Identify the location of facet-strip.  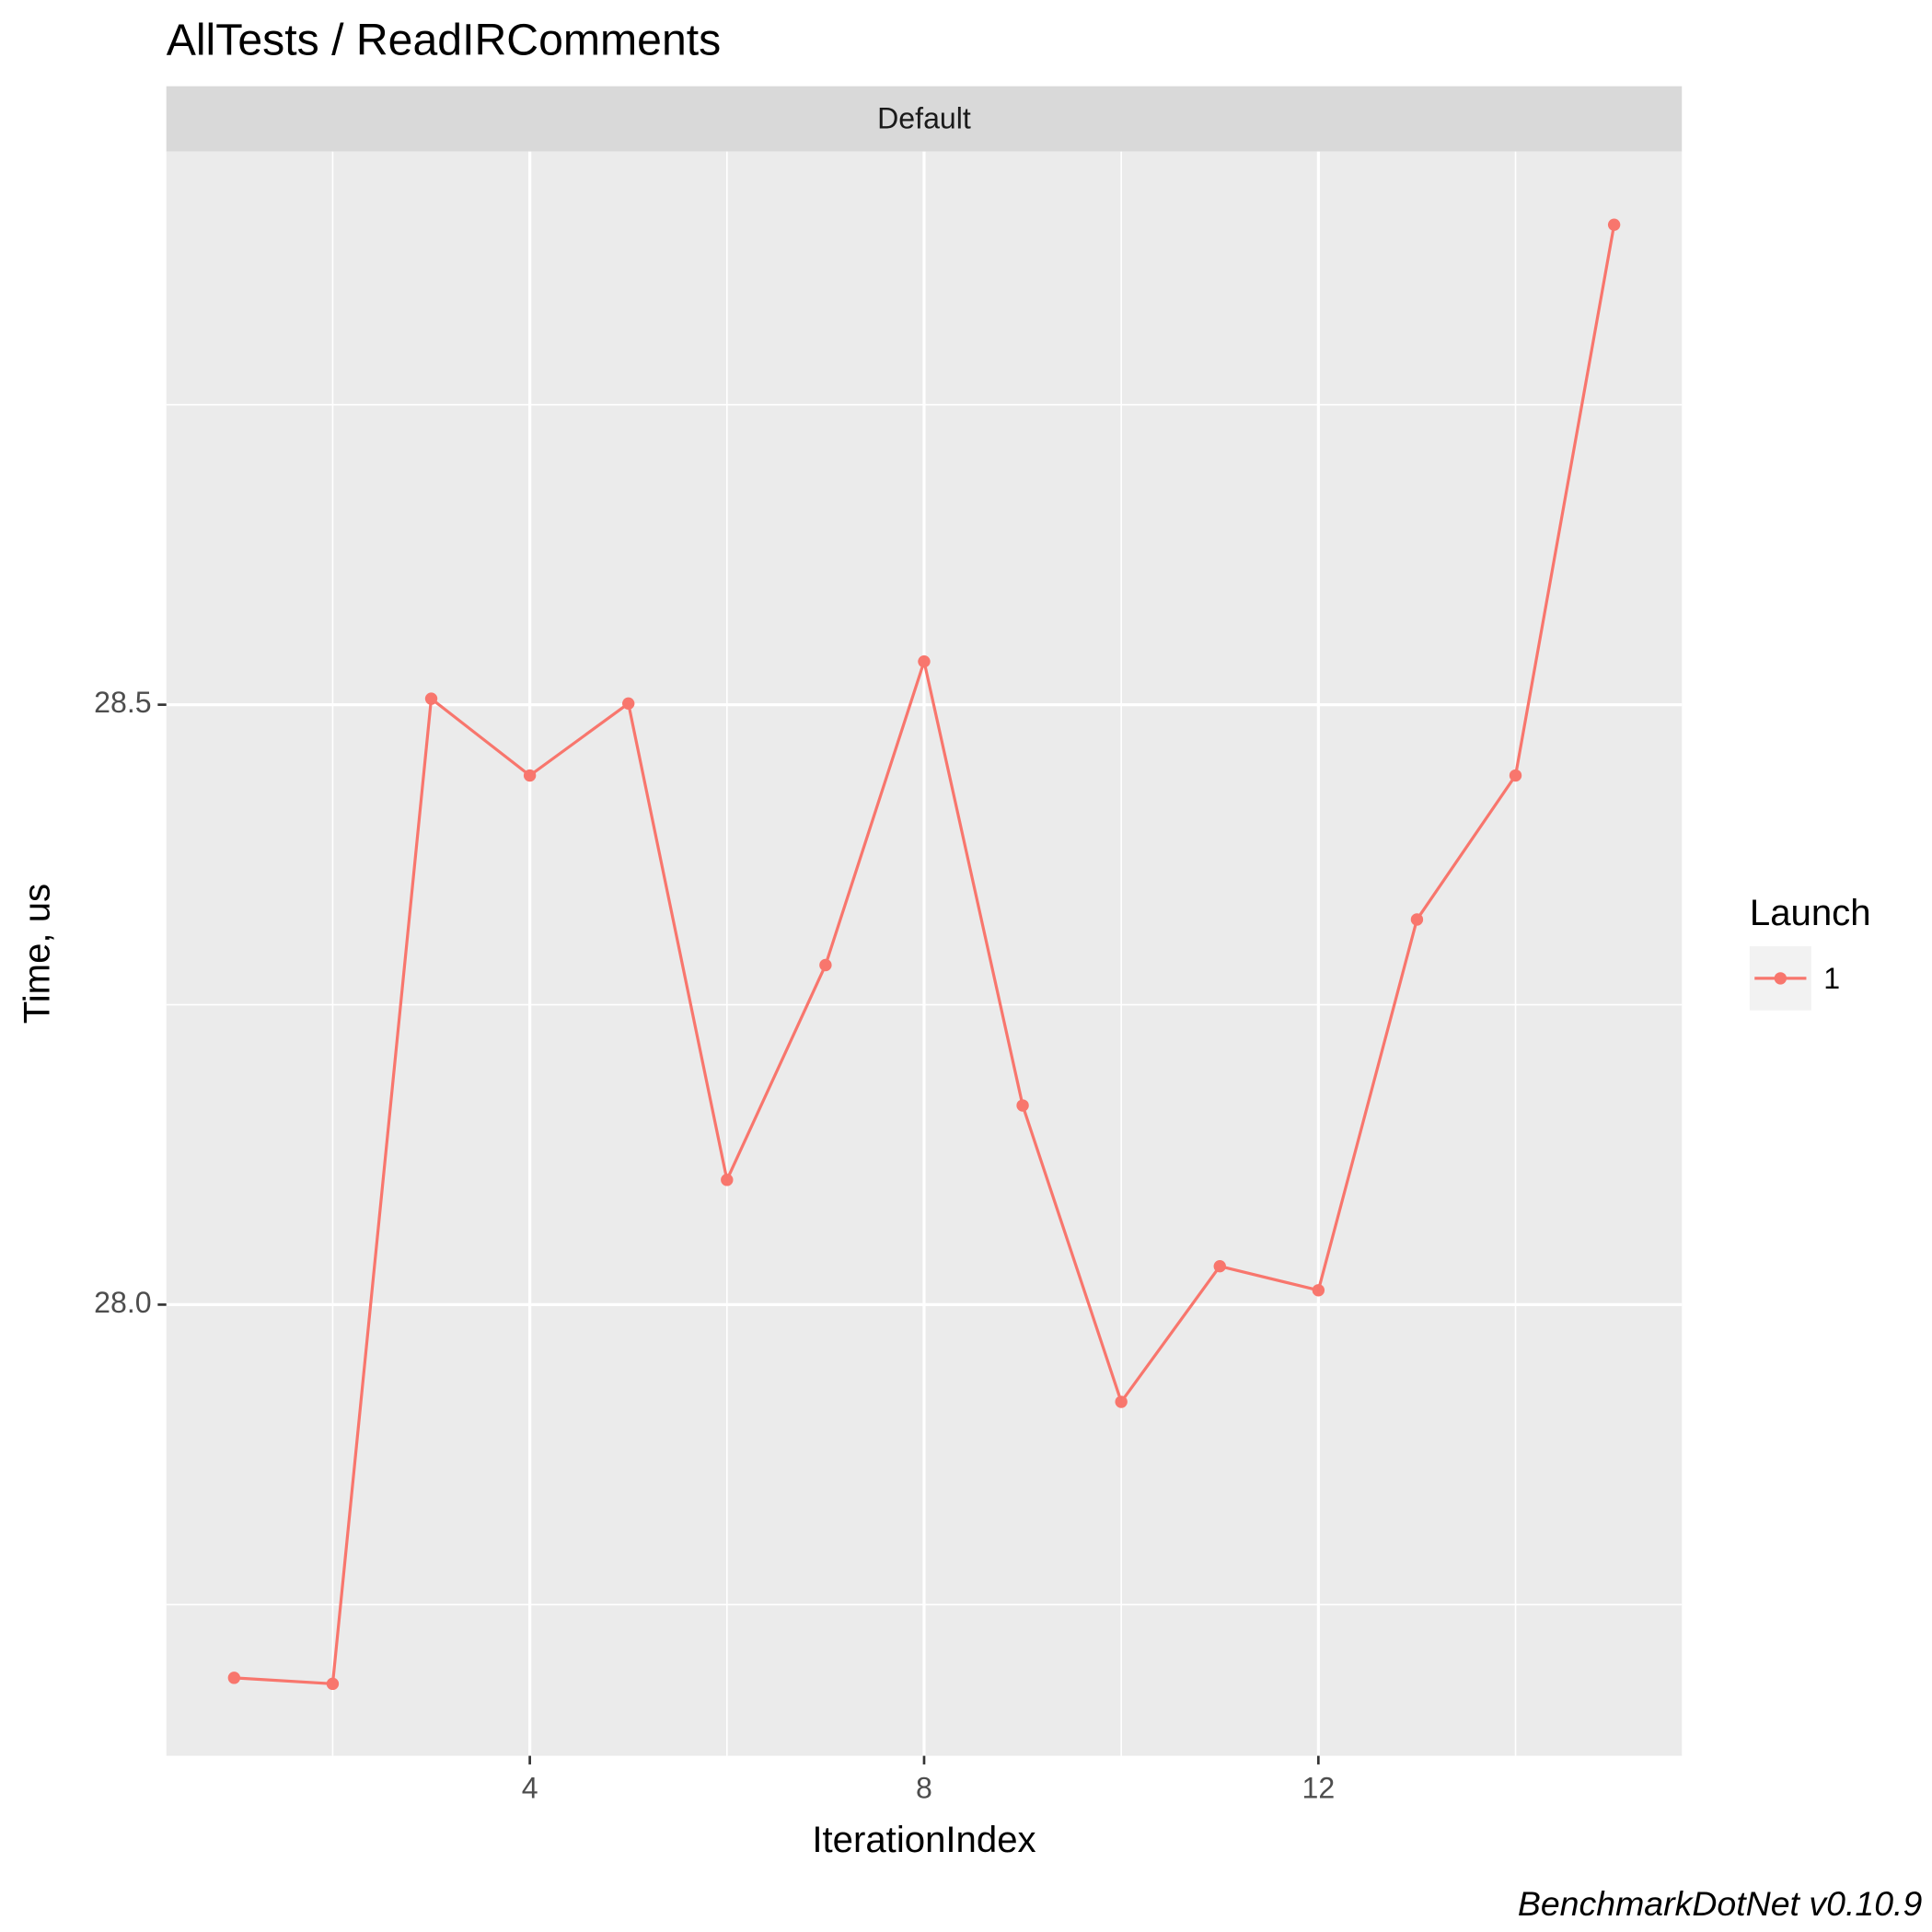
(925, 119).